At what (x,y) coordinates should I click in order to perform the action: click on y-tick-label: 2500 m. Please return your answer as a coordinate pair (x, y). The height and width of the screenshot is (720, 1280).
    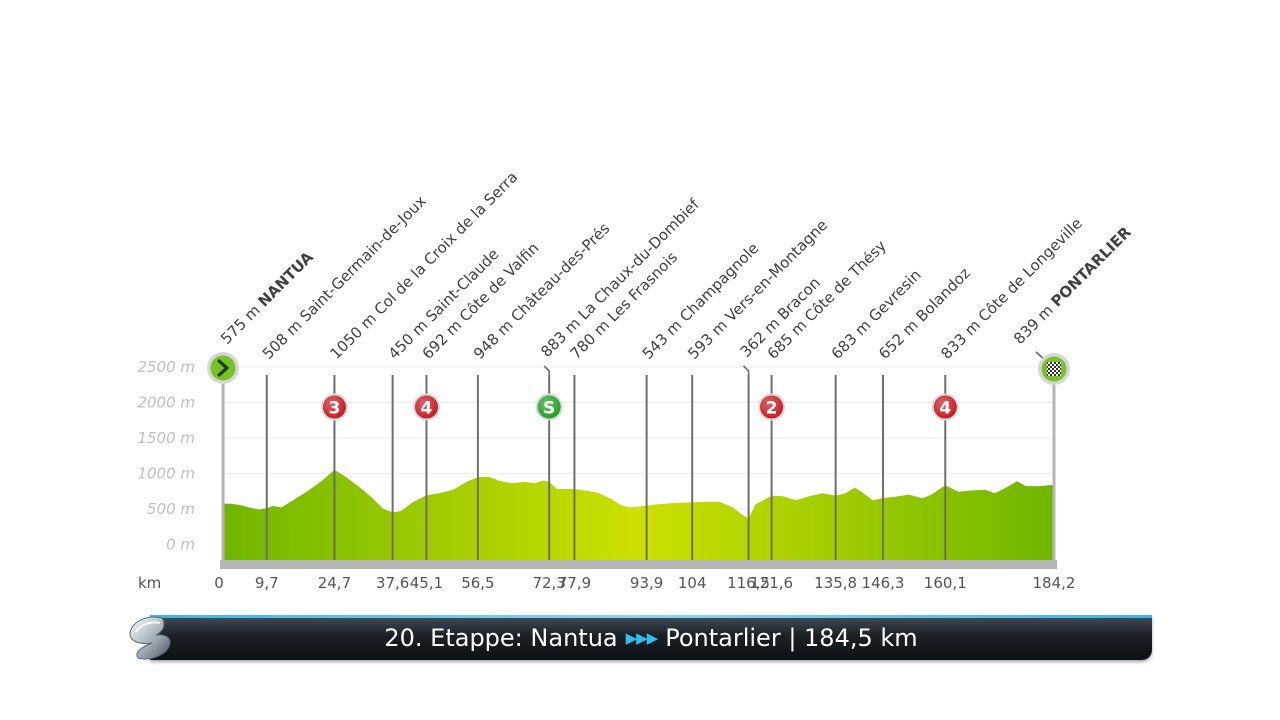
    Looking at the image, I should click on (166, 367).